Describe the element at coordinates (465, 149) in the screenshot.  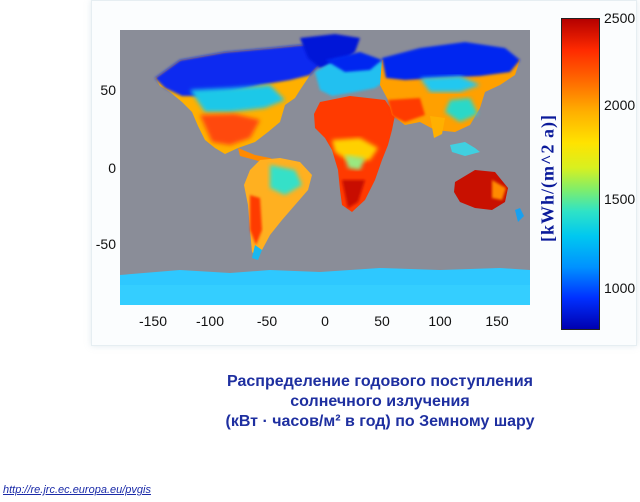
I see `indonesia` at that location.